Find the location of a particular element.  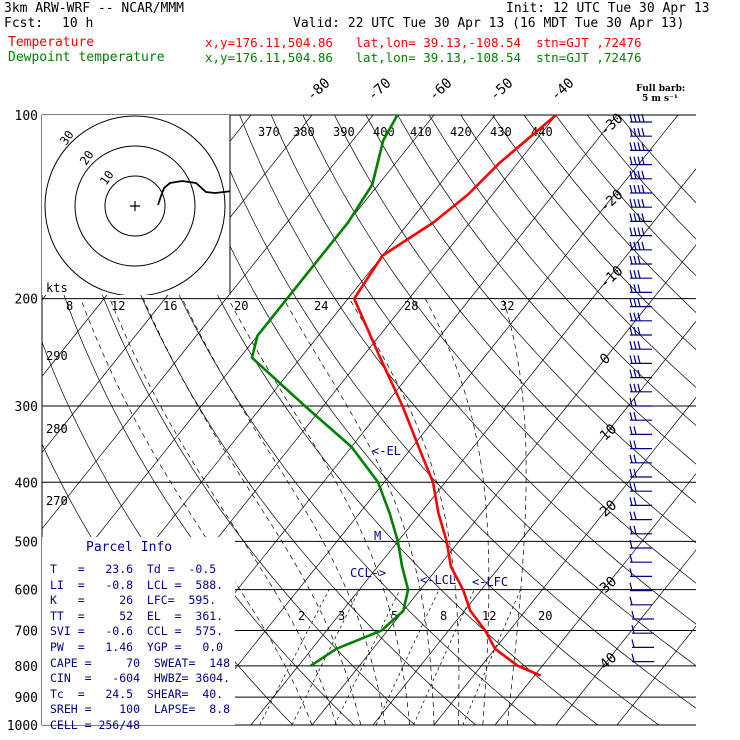

forecast-label: Fcst: is located at coordinates (24, 23).